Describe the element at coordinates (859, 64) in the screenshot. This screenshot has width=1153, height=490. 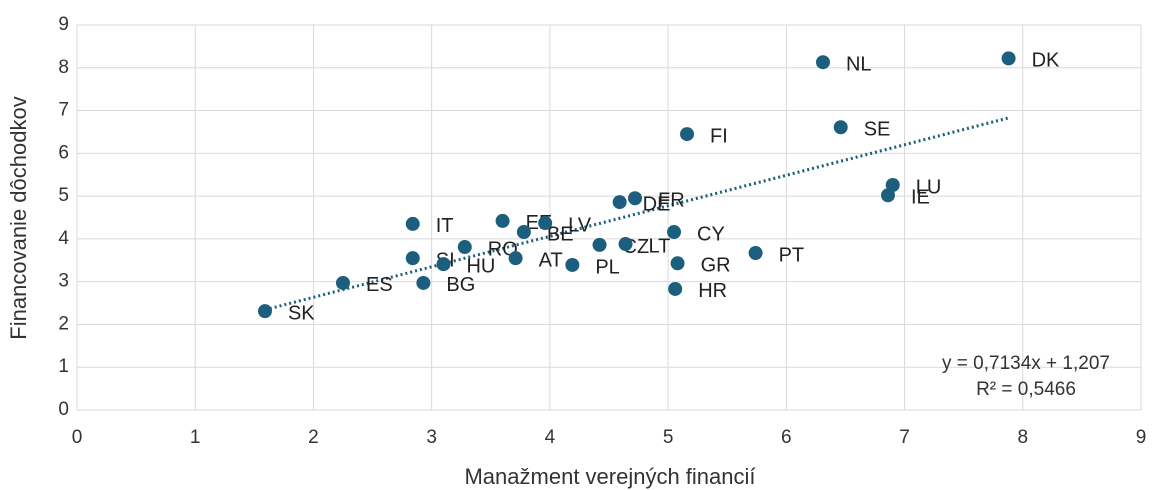
I see `point-label: NL` at that location.